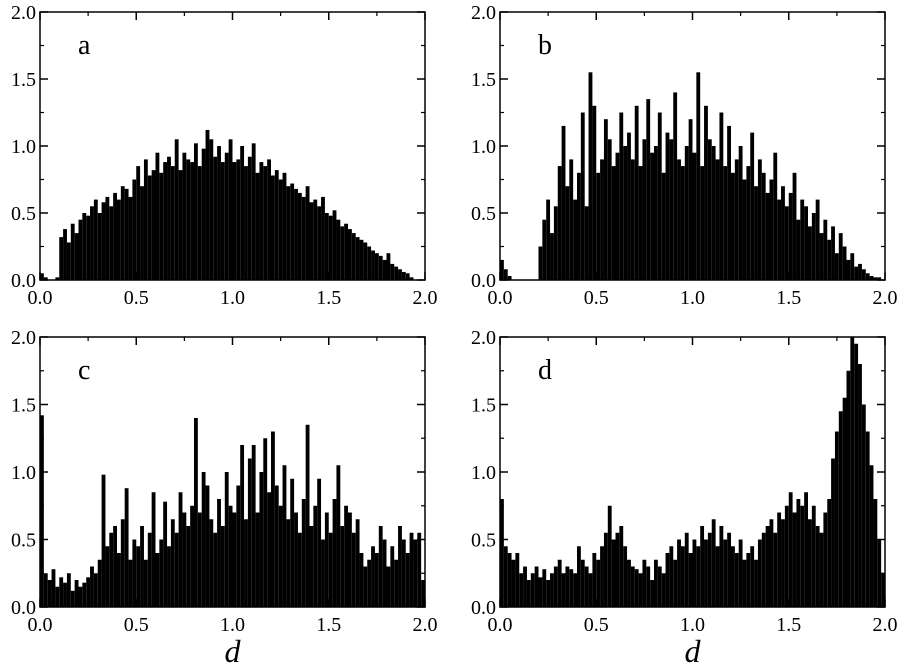 This screenshot has width=902, height=667. What do you see at coordinates (545, 370) in the screenshot?
I see `panel-label: d` at bounding box center [545, 370].